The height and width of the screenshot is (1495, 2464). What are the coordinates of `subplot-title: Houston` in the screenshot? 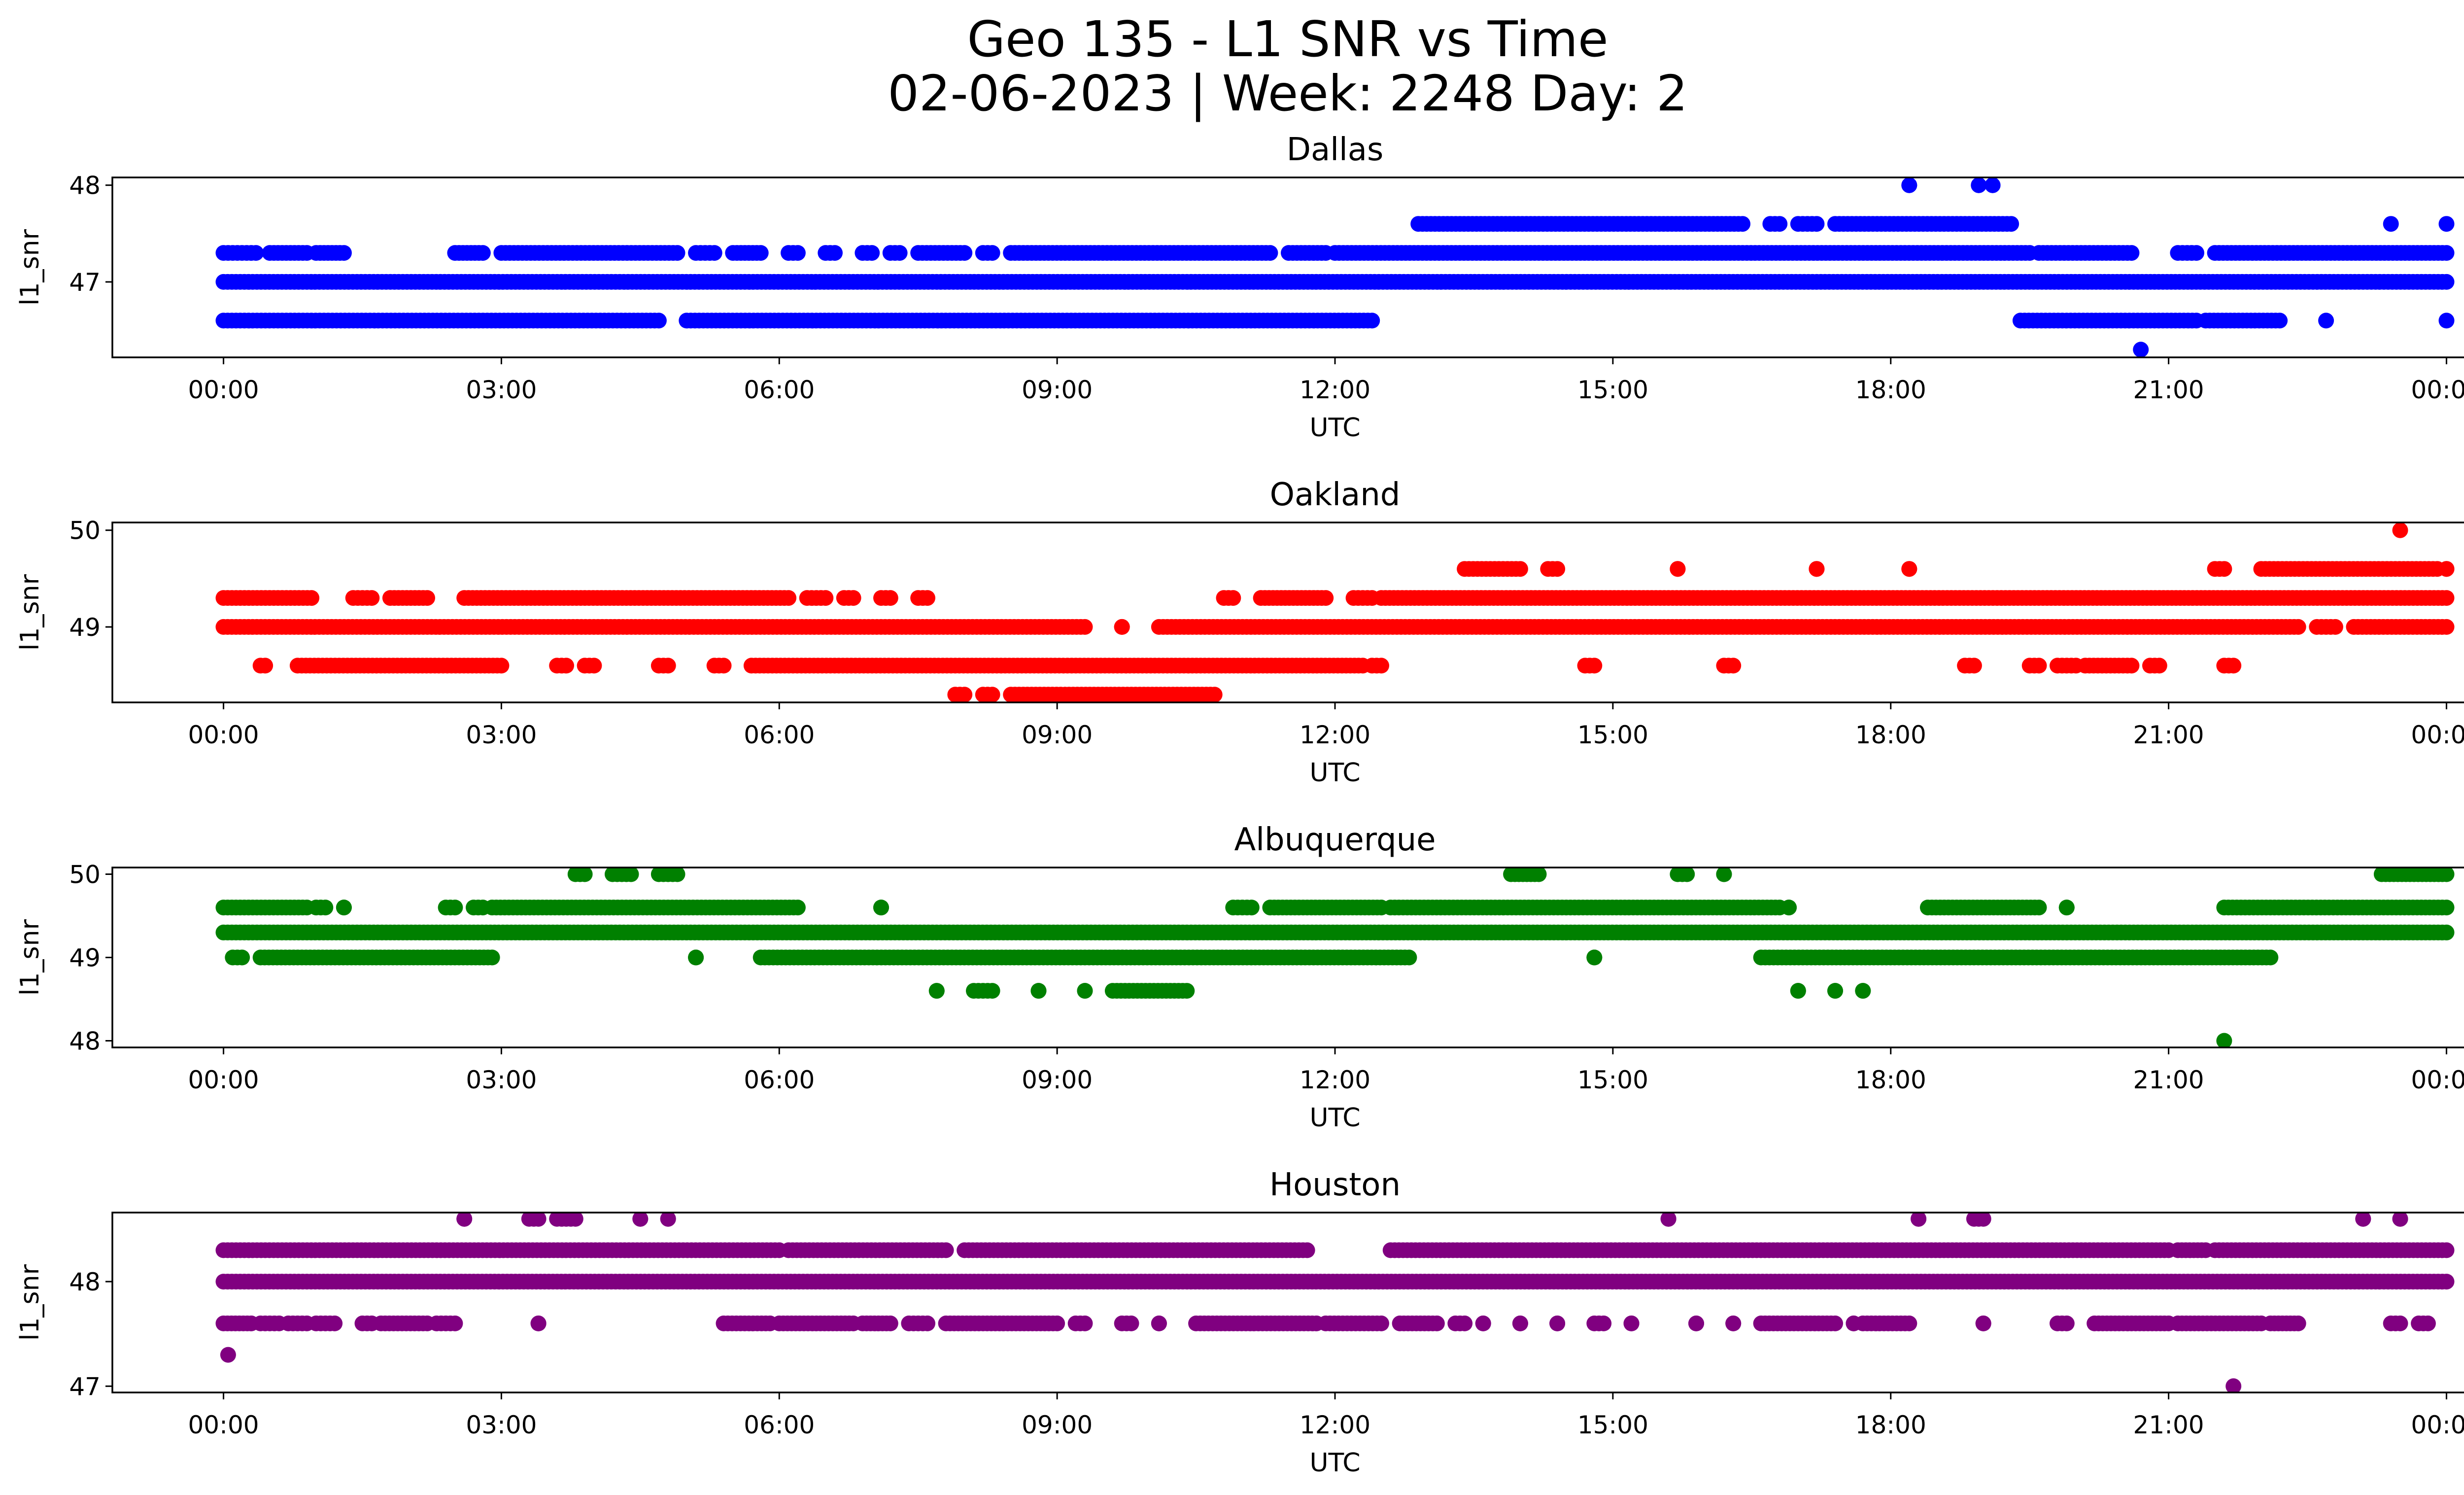 It's located at (1335, 1185).